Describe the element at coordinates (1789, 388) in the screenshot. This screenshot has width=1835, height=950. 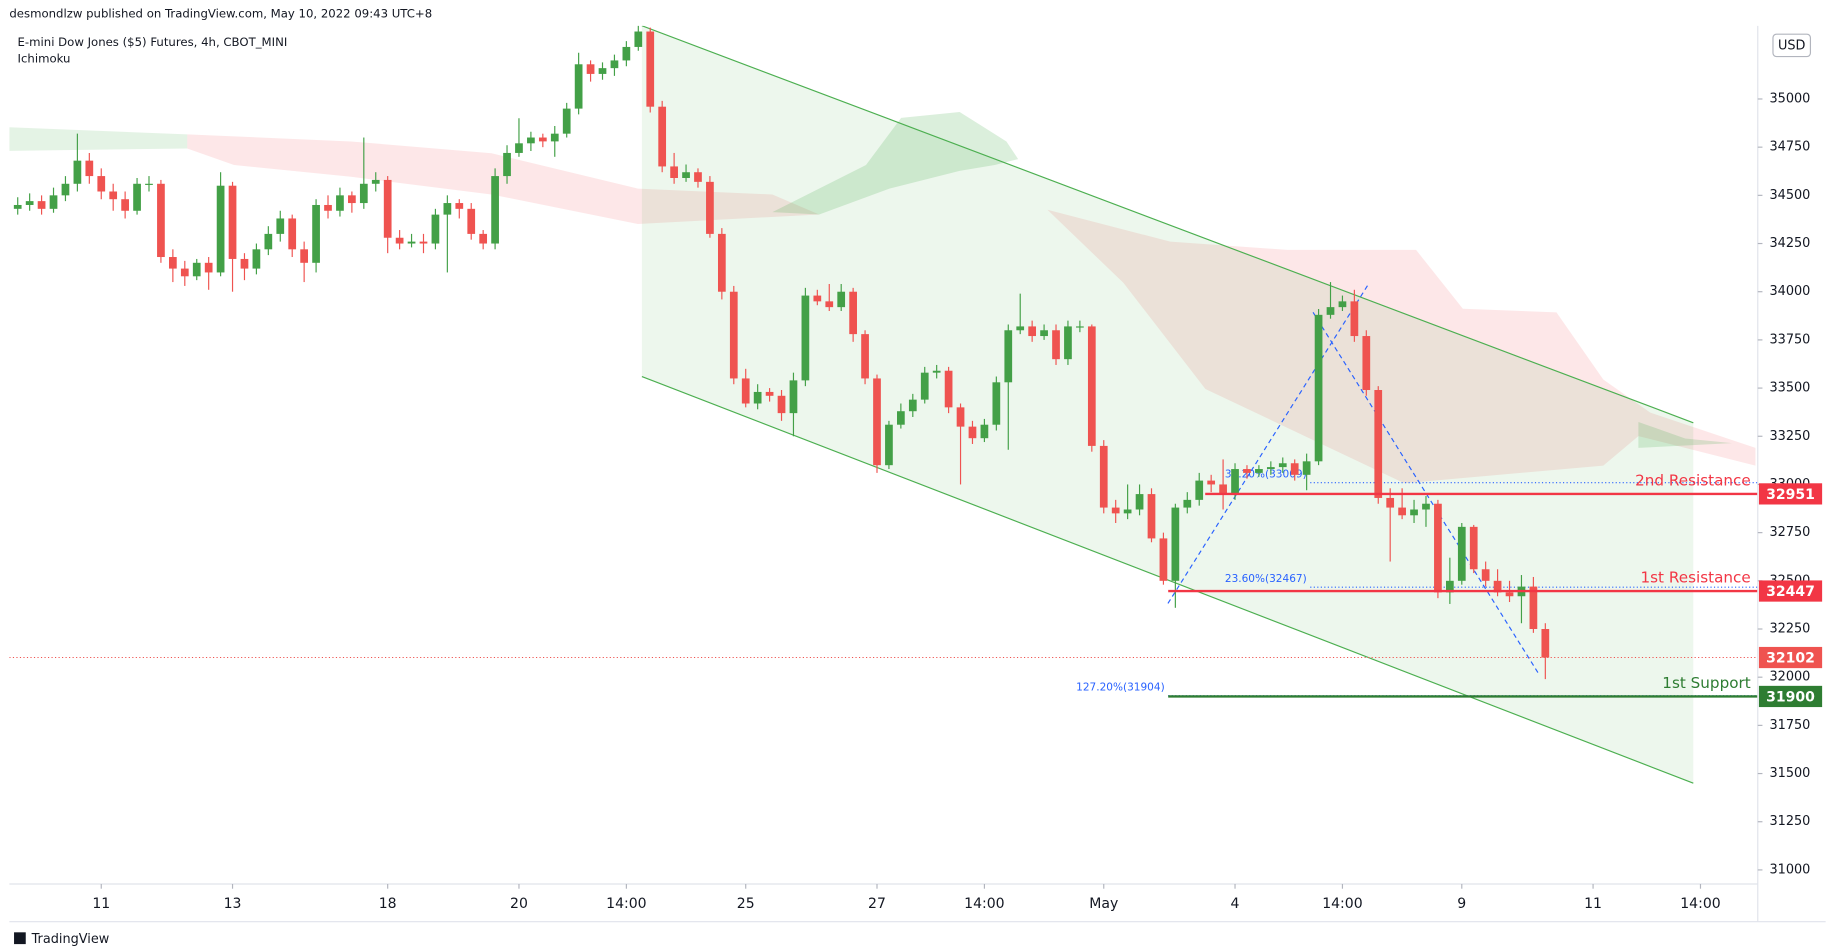
I see `y-tick-label: 33500` at that location.